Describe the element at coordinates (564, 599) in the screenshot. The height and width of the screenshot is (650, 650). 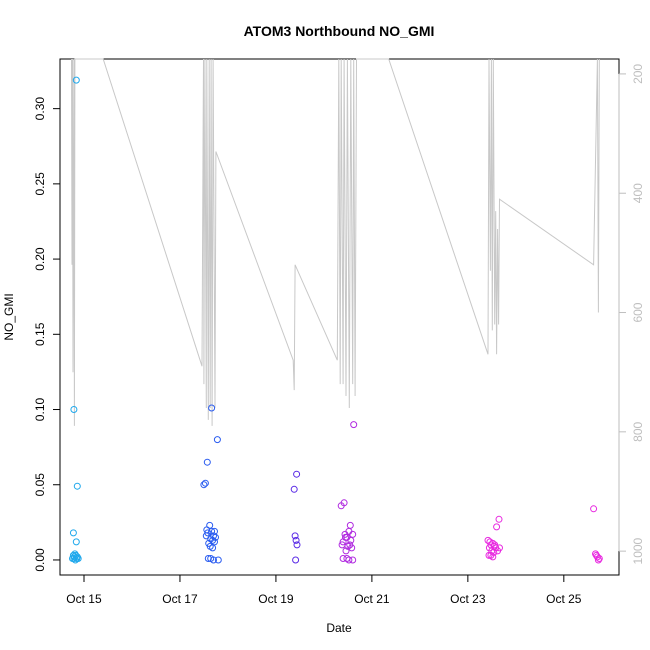
I see `x-tick-label: Oct 25` at that location.